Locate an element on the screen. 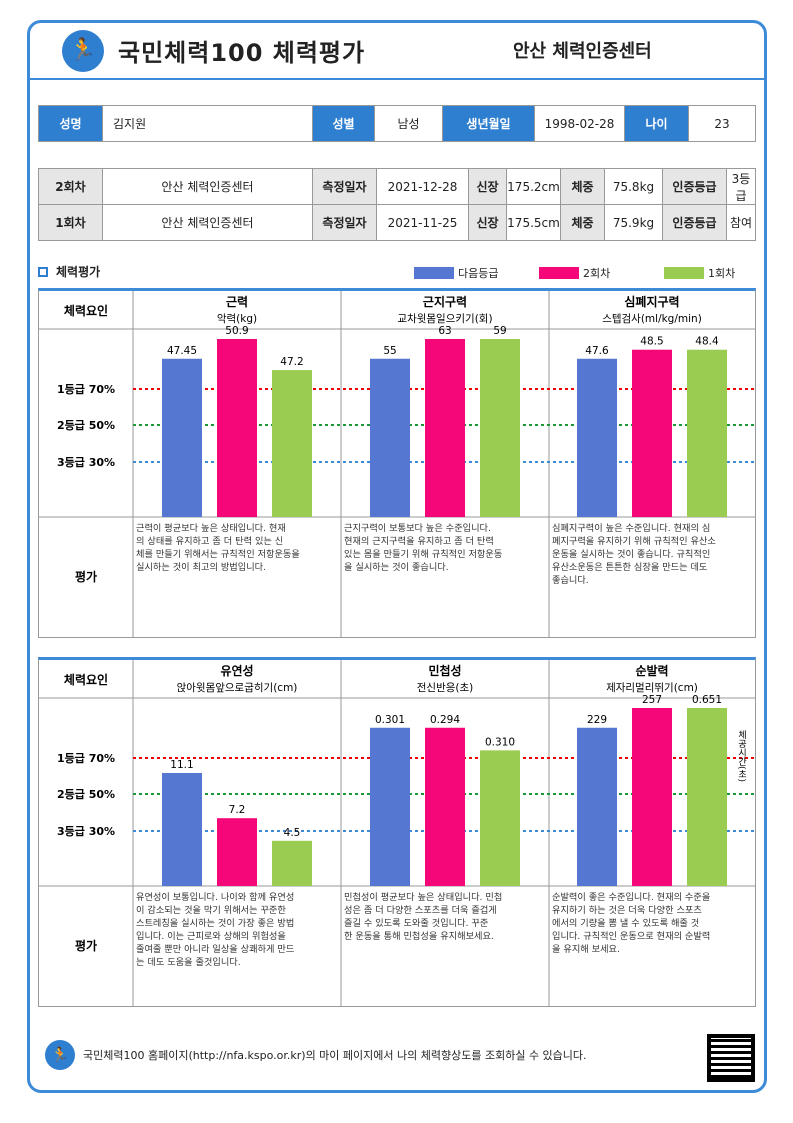 The width and height of the screenshot is (793, 1123). header: 🏃 국민체력100 체력평가 안산 체력인증센터 is located at coordinates (397, 51).